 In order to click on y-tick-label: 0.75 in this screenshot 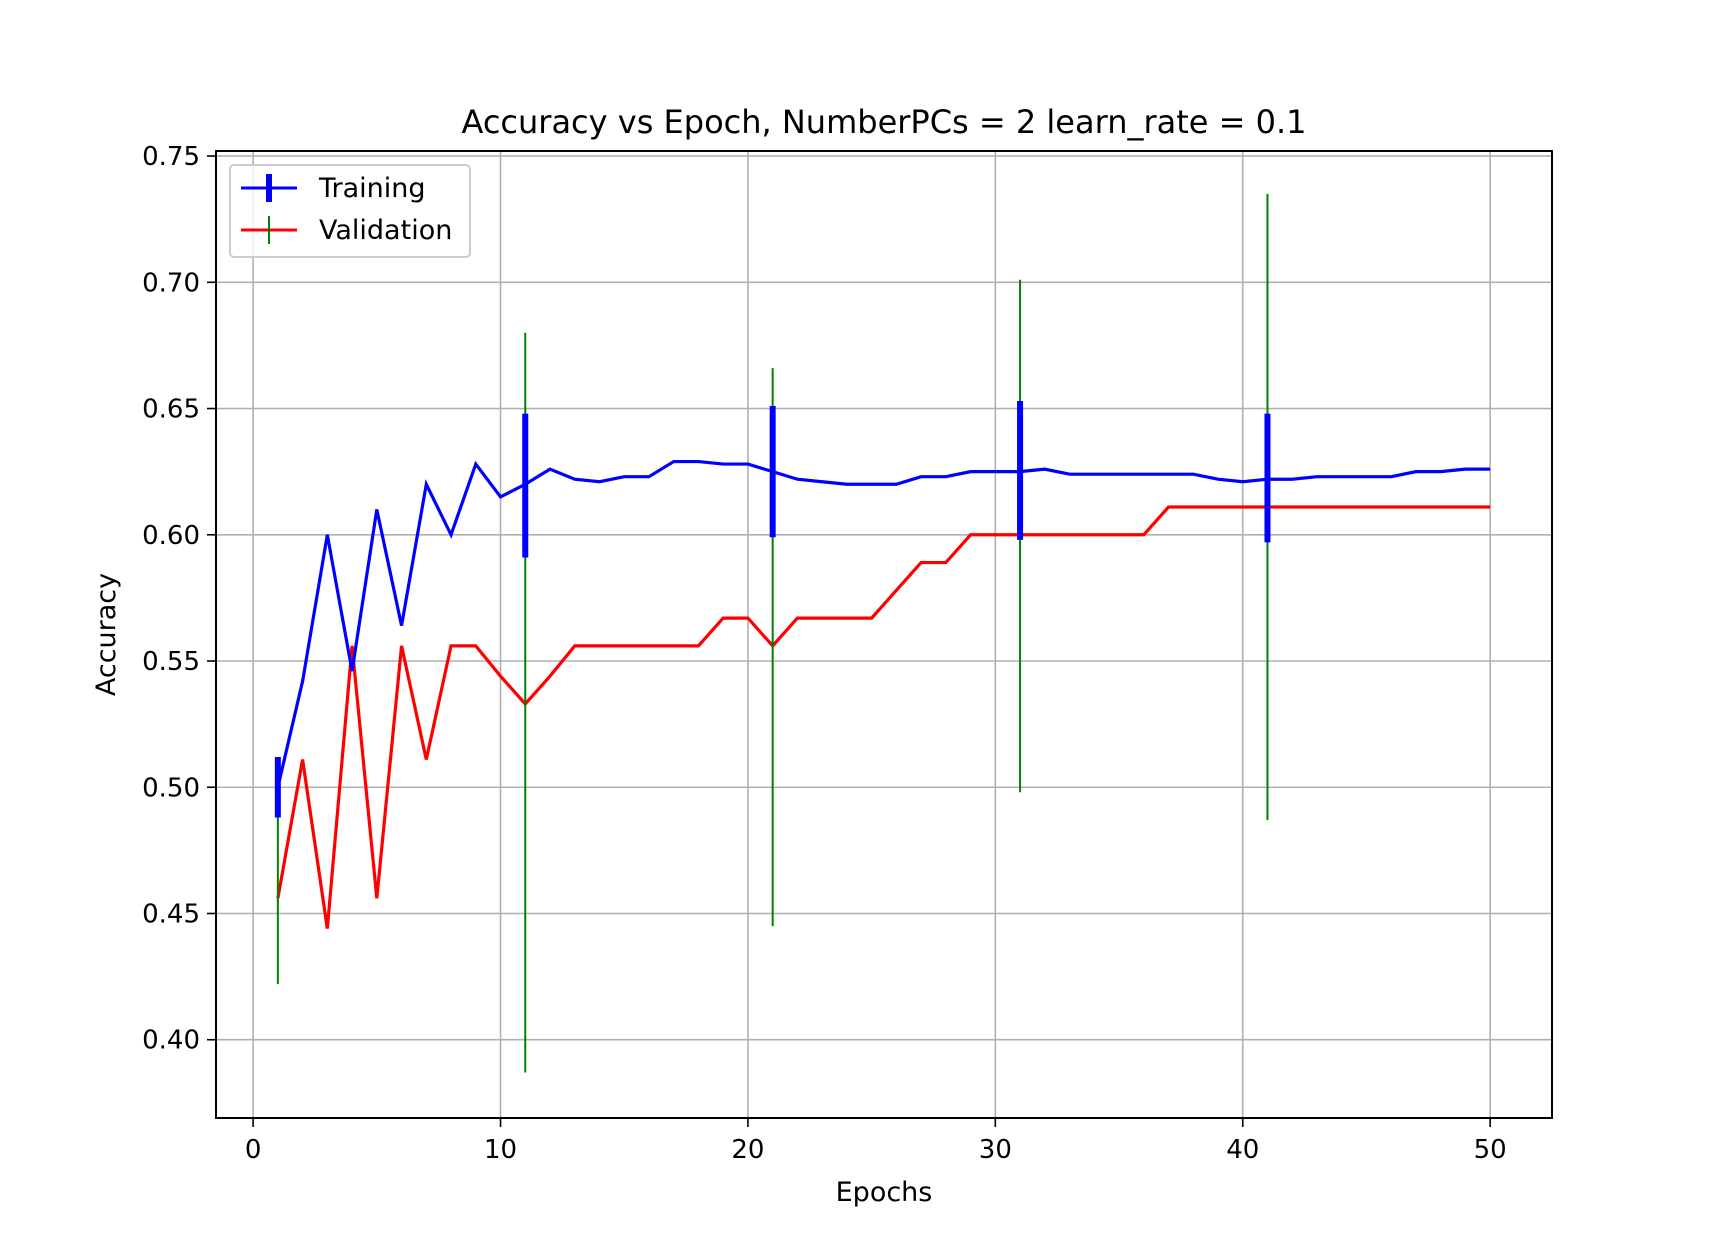, I will do `click(171, 157)`.